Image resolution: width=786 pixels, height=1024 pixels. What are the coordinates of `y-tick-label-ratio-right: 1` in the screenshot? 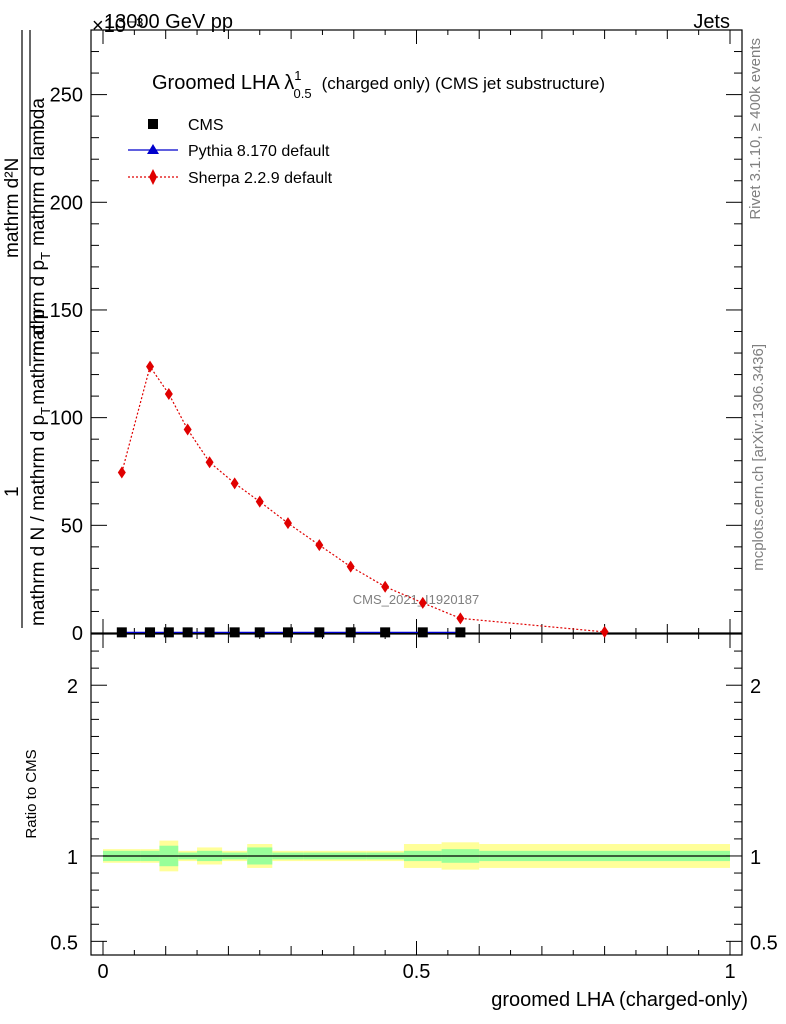 It's located at (755, 858).